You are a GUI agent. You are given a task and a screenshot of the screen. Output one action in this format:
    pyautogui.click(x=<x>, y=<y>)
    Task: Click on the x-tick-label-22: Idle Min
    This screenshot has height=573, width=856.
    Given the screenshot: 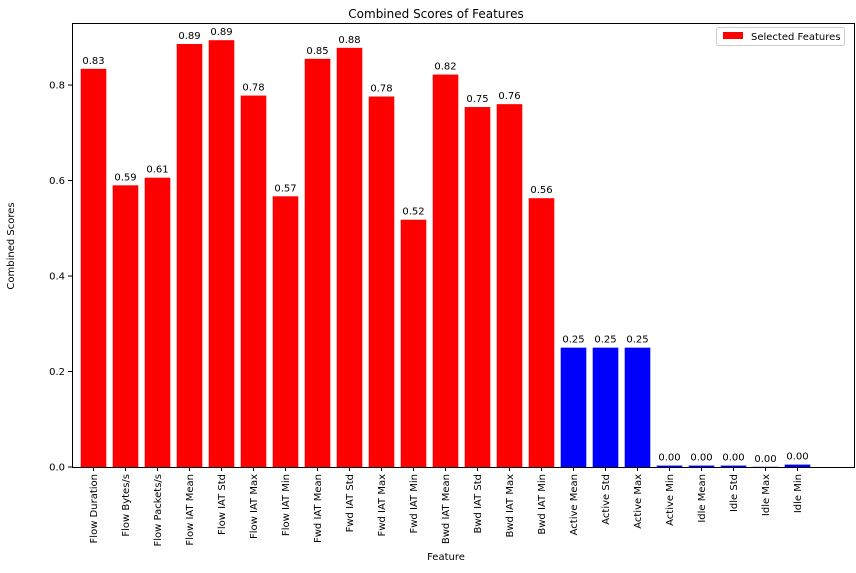 What is the action you would take?
    pyautogui.click(x=798, y=493)
    